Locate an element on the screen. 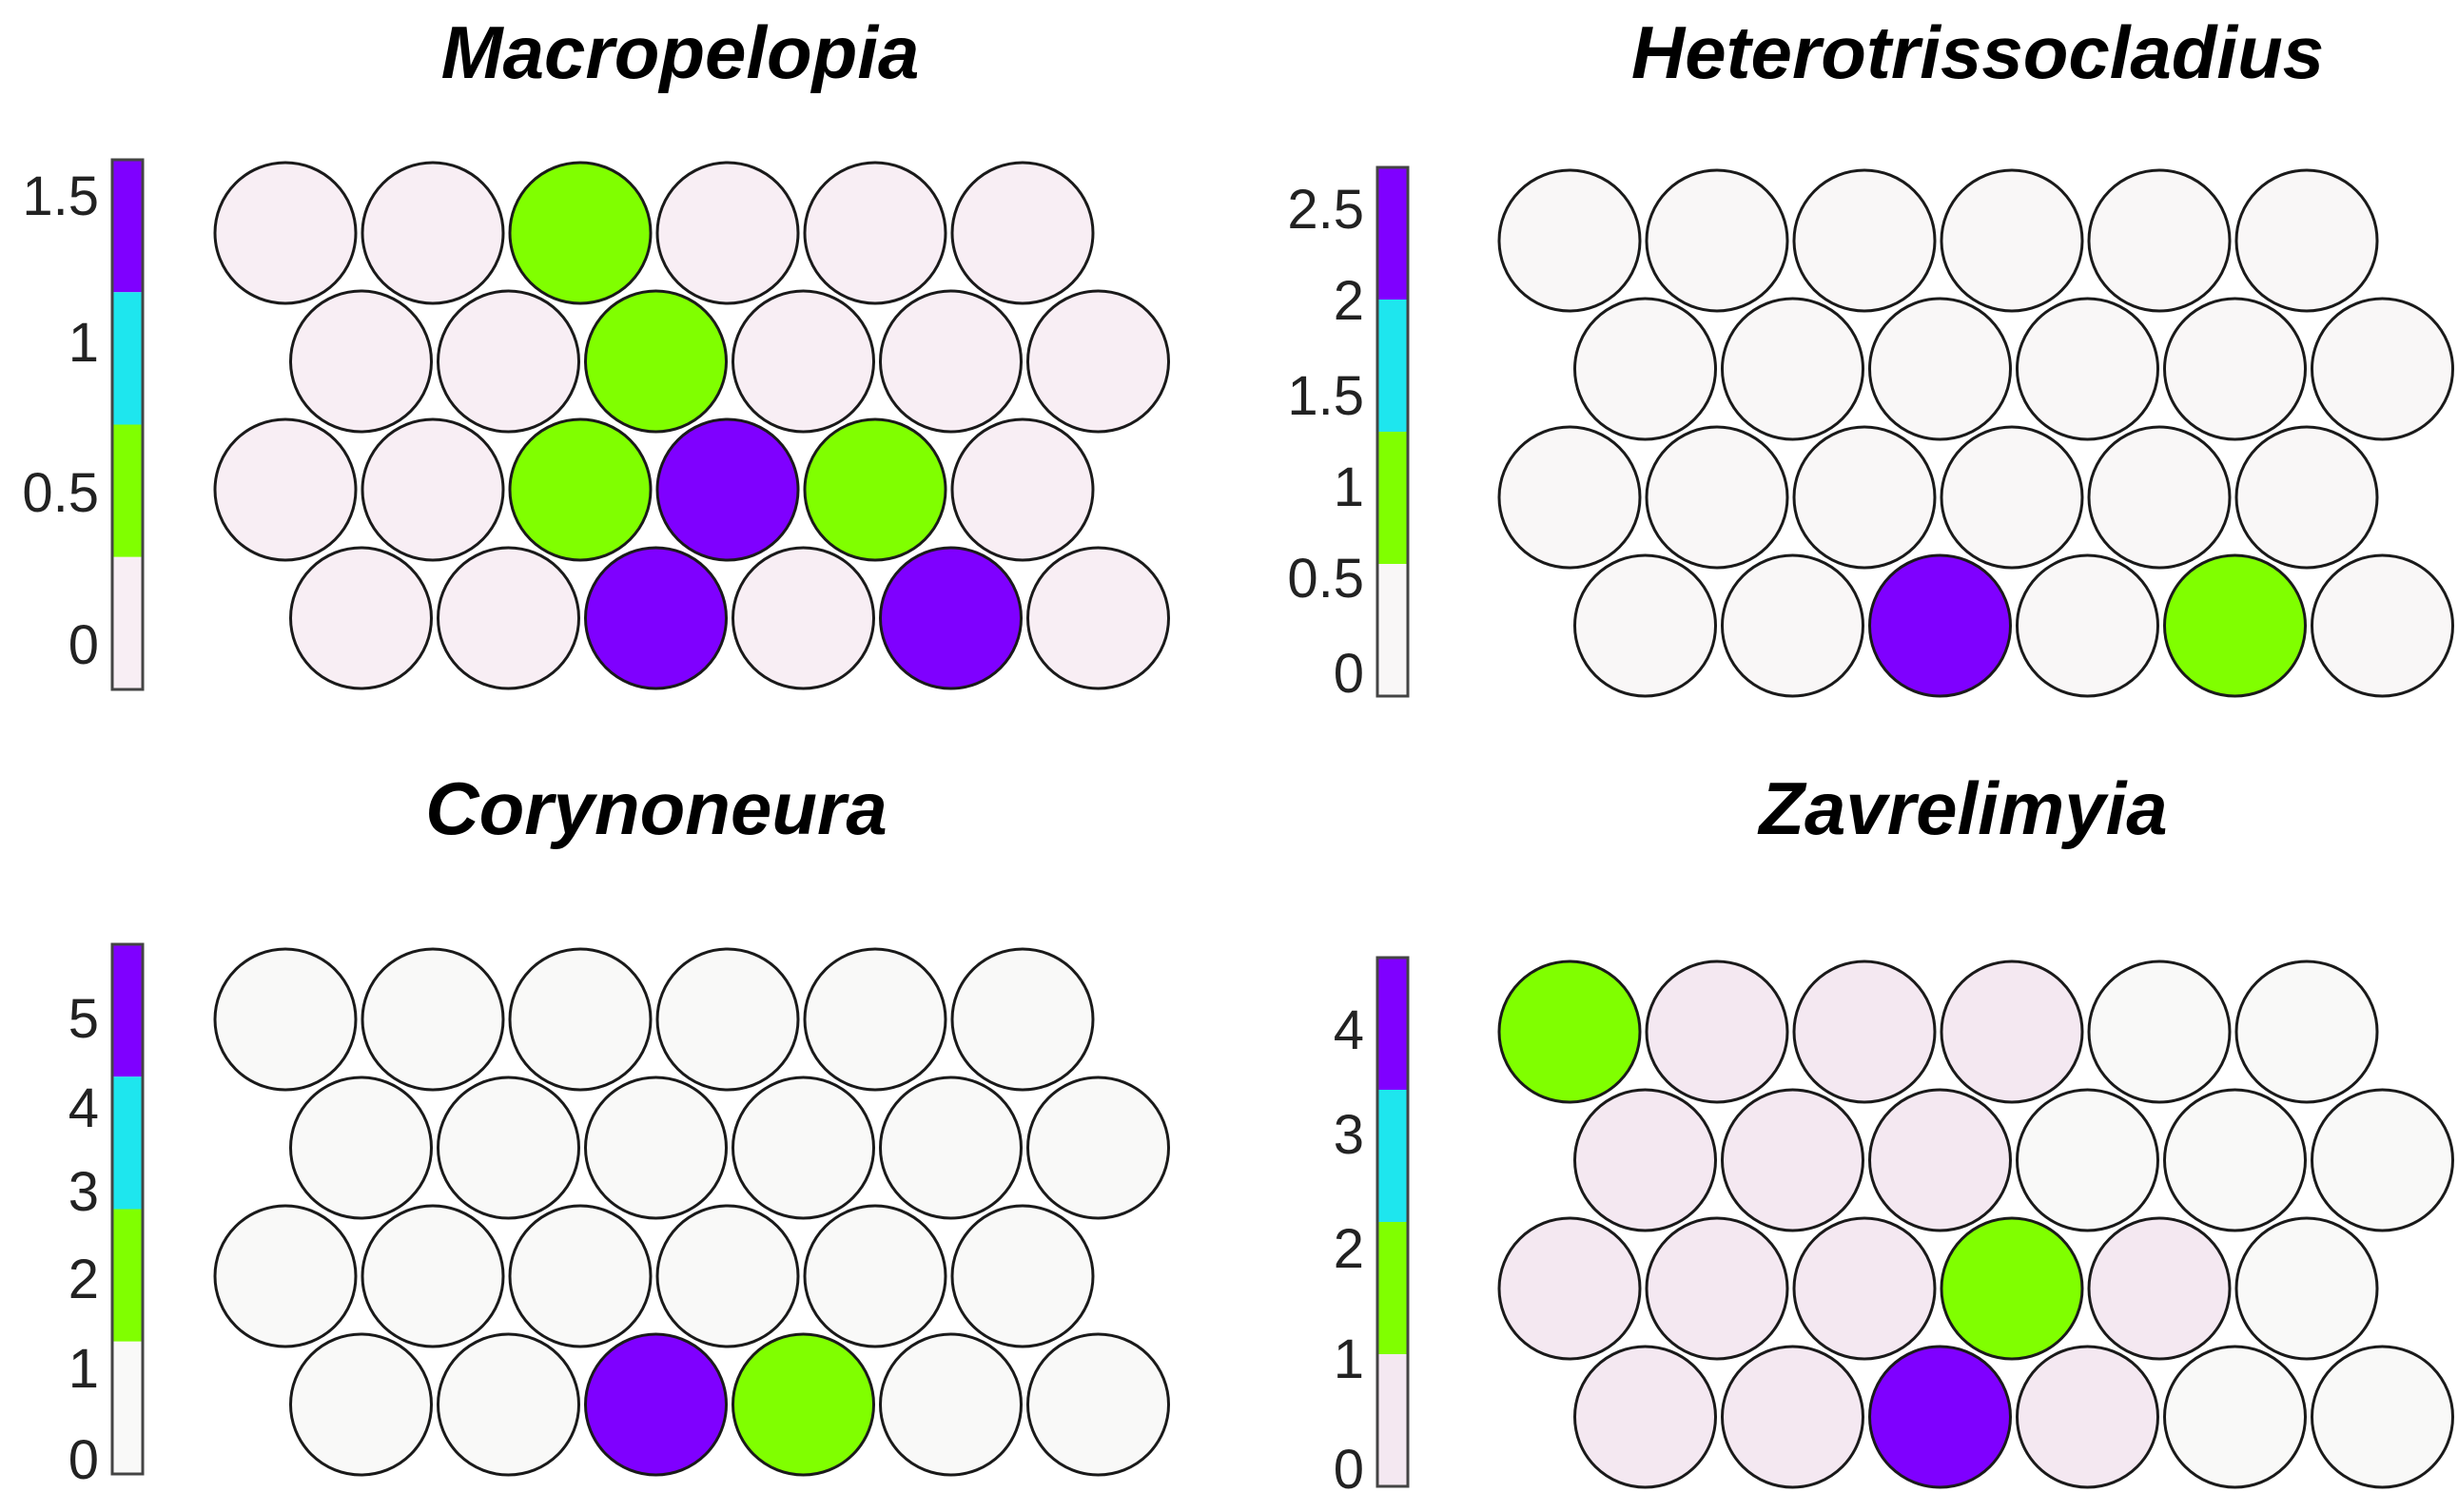 The image size is (2458, 1512). som-node-r0-c5 is located at coordinates (2306, 1032).